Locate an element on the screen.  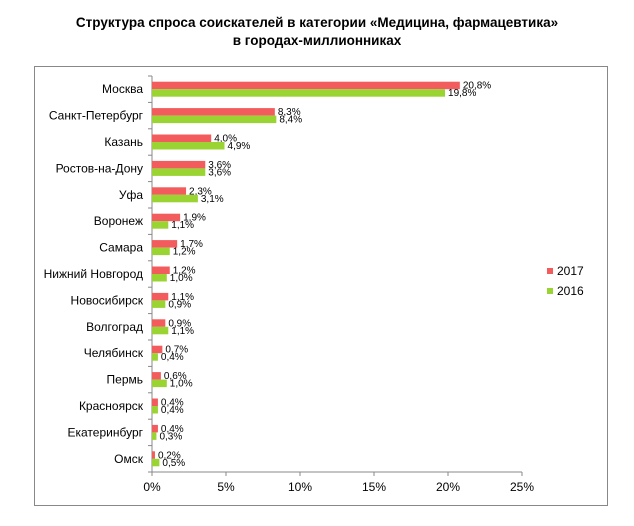
data-label-2017: 2,3% is located at coordinates (200, 191).